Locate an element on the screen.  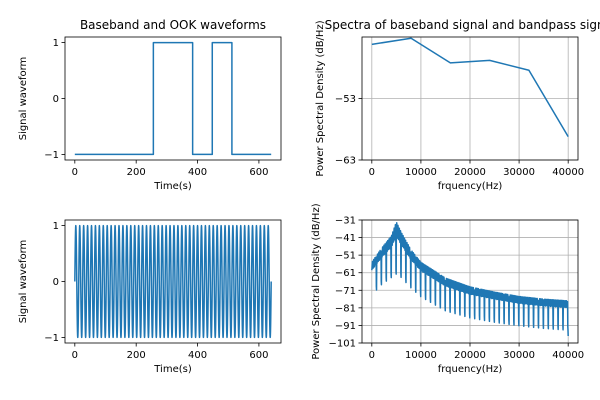
y-tick-label: −63 is located at coordinates (345, 161).